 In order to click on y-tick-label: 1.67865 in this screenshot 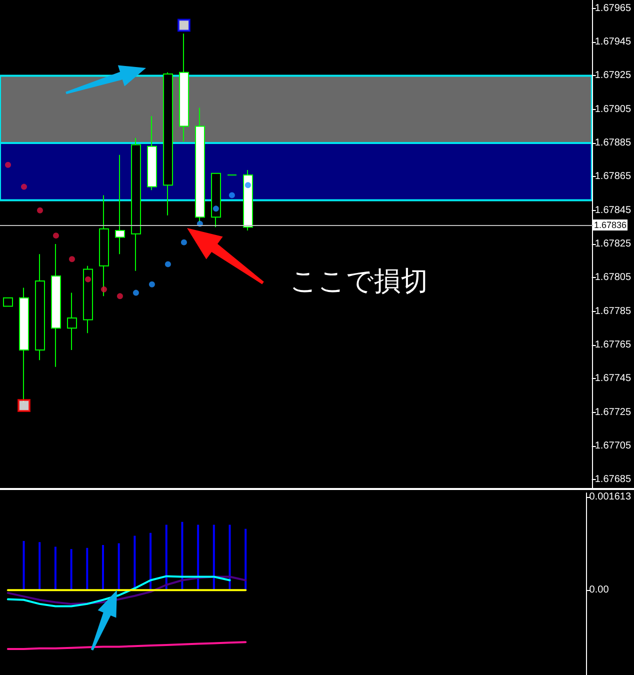, I will do `click(613, 176)`.